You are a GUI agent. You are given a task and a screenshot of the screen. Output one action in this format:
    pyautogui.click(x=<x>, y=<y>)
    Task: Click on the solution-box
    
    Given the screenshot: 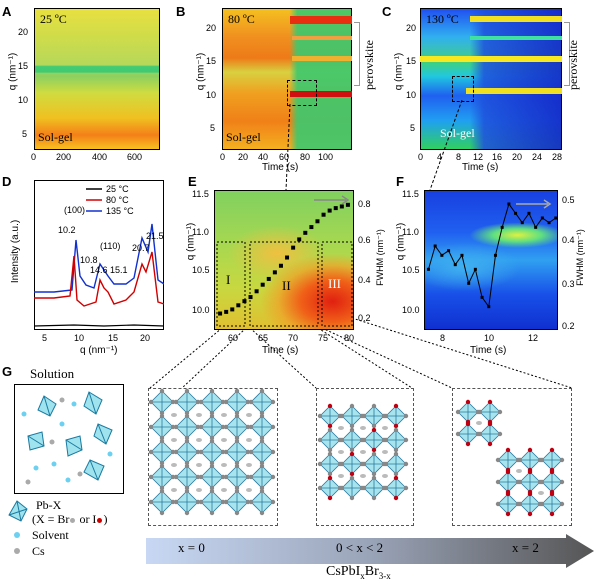 What is the action you would take?
    pyautogui.click(x=69, y=439)
    